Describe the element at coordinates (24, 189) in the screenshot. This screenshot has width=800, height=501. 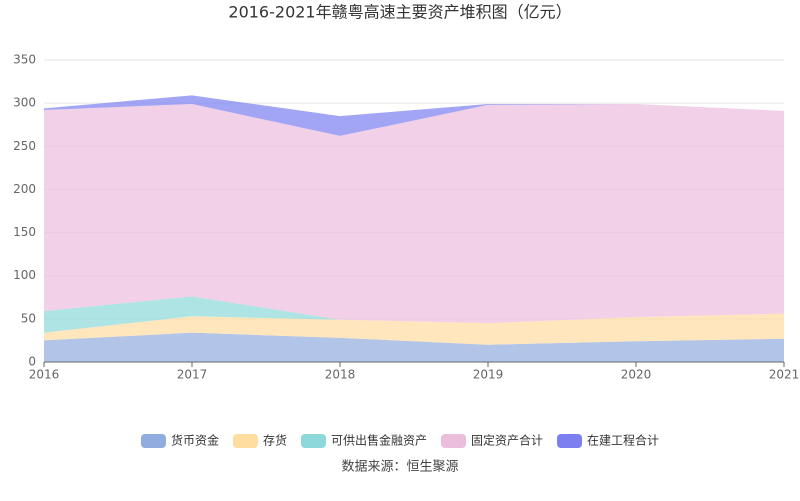
I see `y-tick-label: 200` at that location.